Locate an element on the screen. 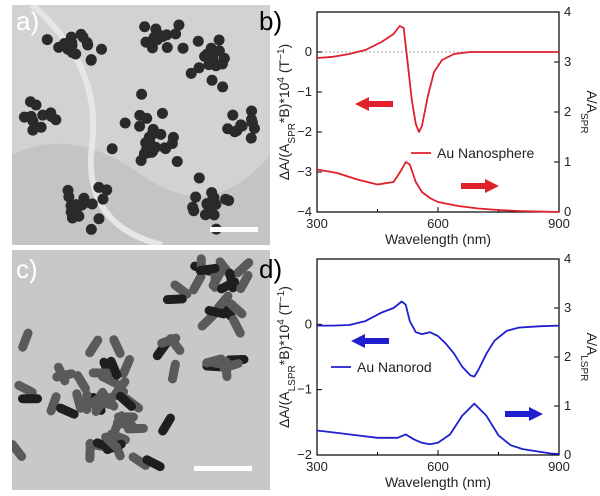 Image resolution: width=600 pixels, height=496 pixels. panel-letter-b: b) is located at coordinates (271, 21).